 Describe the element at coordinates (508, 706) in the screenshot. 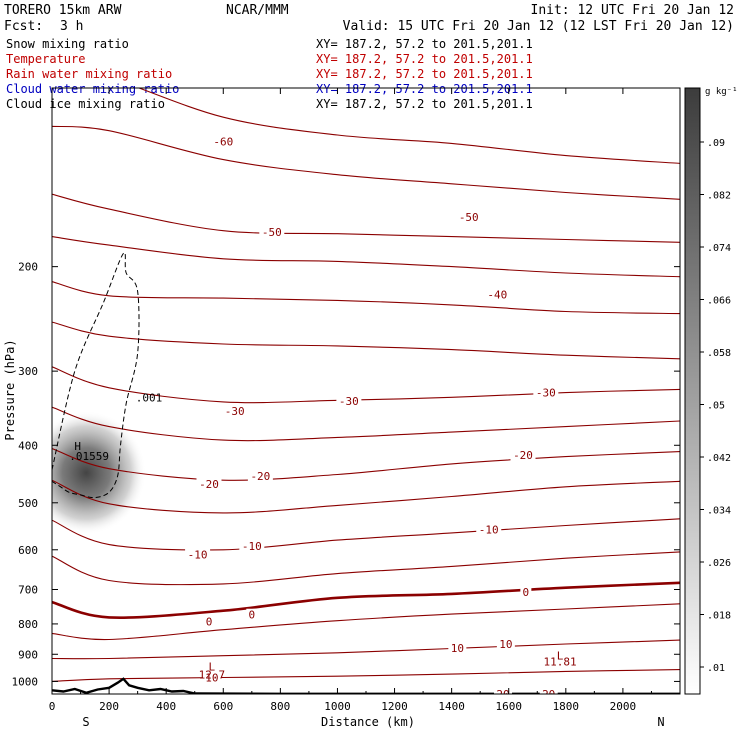

I see `x-tick-label: 1600` at that location.